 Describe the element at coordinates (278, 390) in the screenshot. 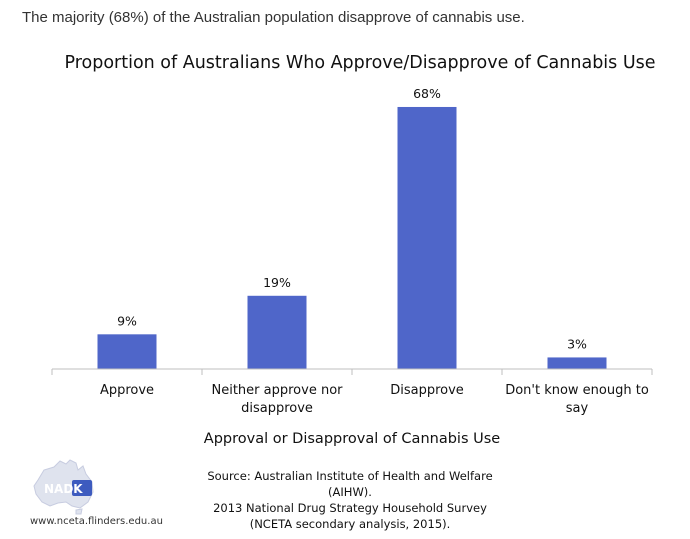

I see `x-tick-label: Neither approve nor` at that location.